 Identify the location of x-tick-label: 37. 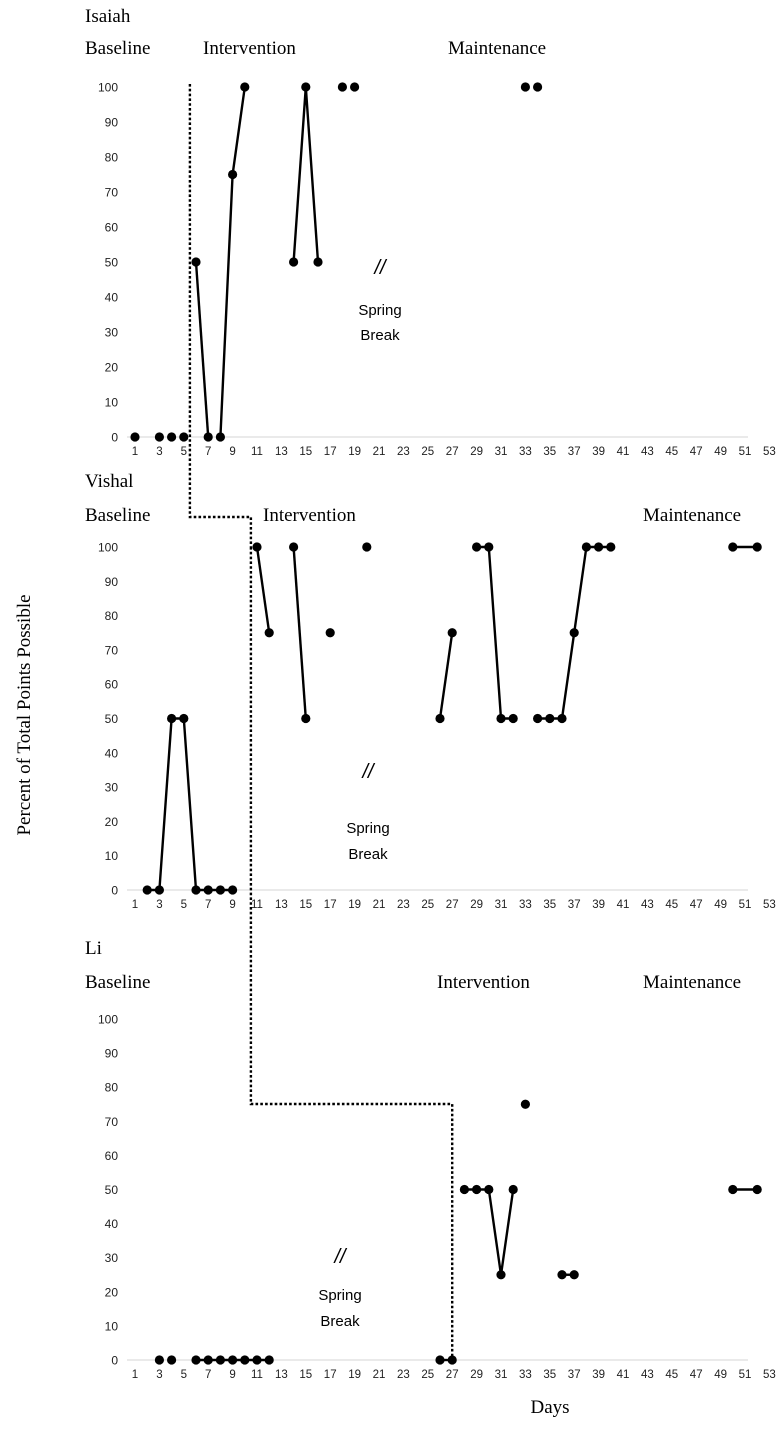
(574, 905).